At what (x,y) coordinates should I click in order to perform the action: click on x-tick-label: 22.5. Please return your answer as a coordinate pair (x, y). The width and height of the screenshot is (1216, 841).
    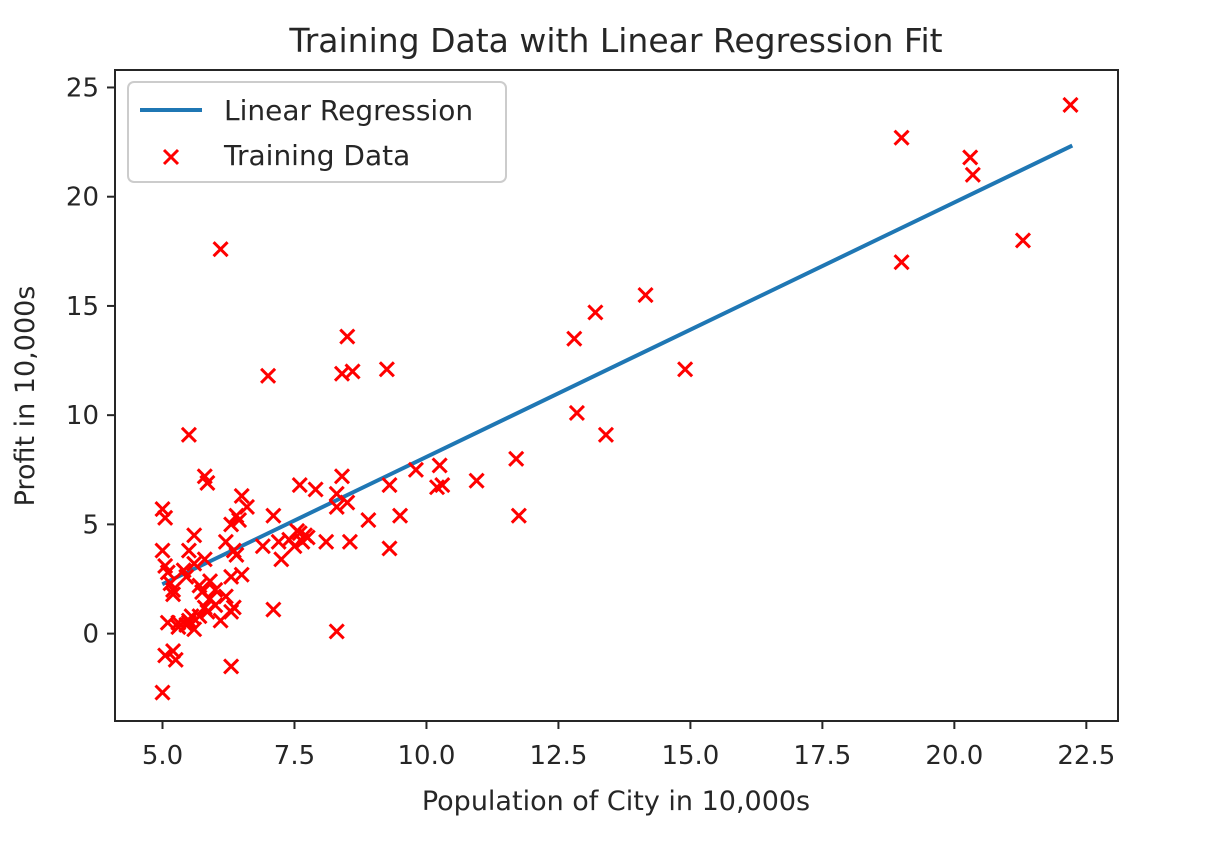
    Looking at the image, I should click on (1086, 756).